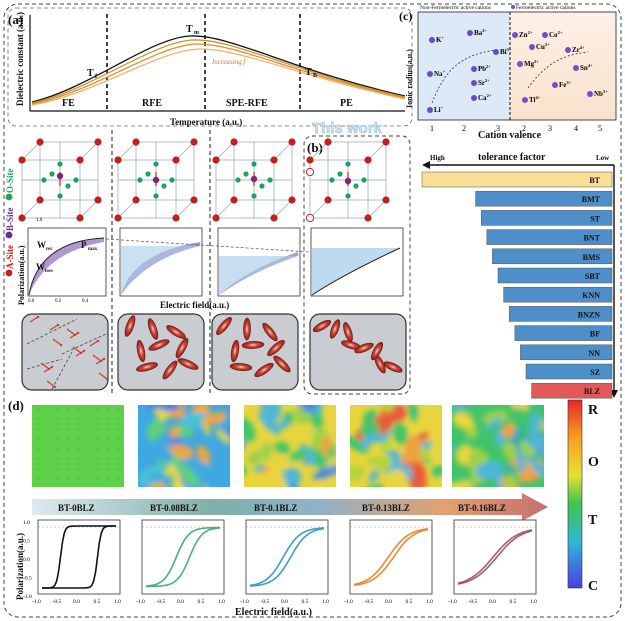  Describe the element at coordinates (27, 597) in the screenshot. I see `loop-ytick: -1.0` at that location.